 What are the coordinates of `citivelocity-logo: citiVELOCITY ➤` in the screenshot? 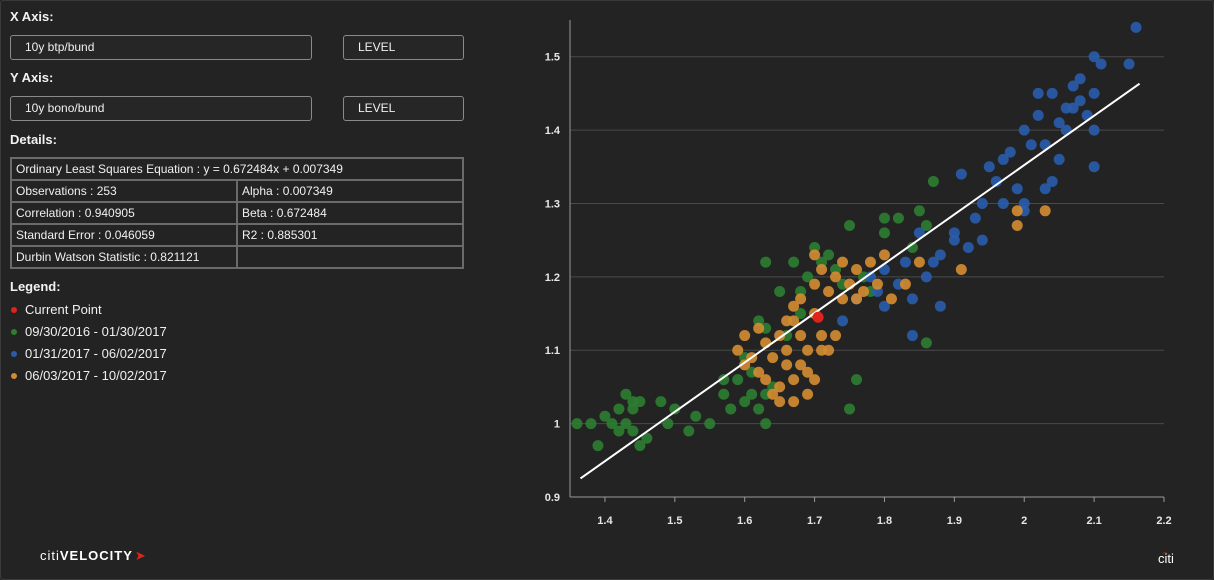 It's located at (93, 556).